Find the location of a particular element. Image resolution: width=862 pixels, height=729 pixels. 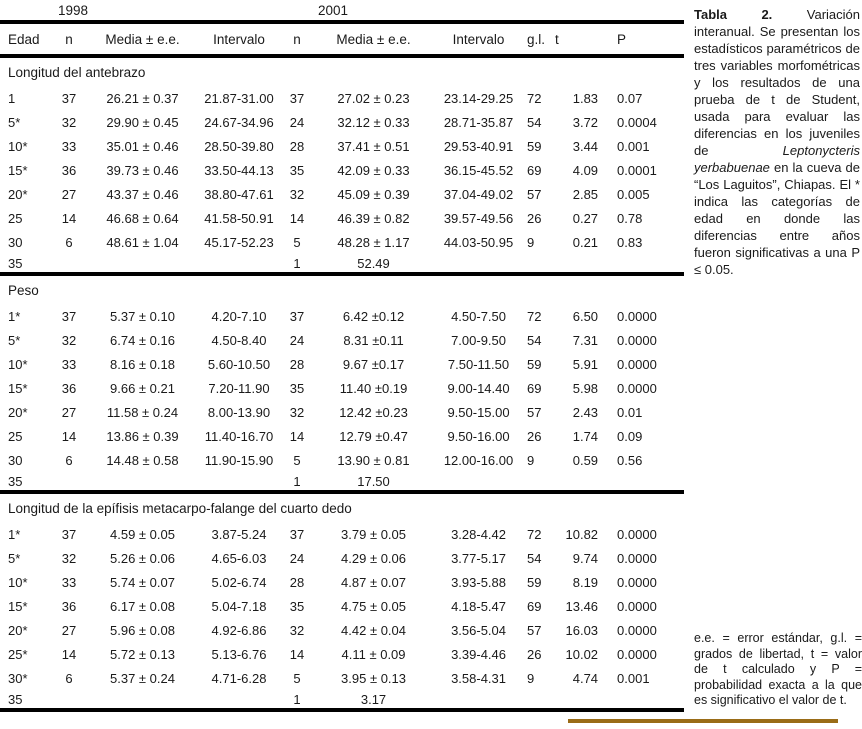

table-cell: 5.37 ± 0.10 is located at coordinates (142, 316).